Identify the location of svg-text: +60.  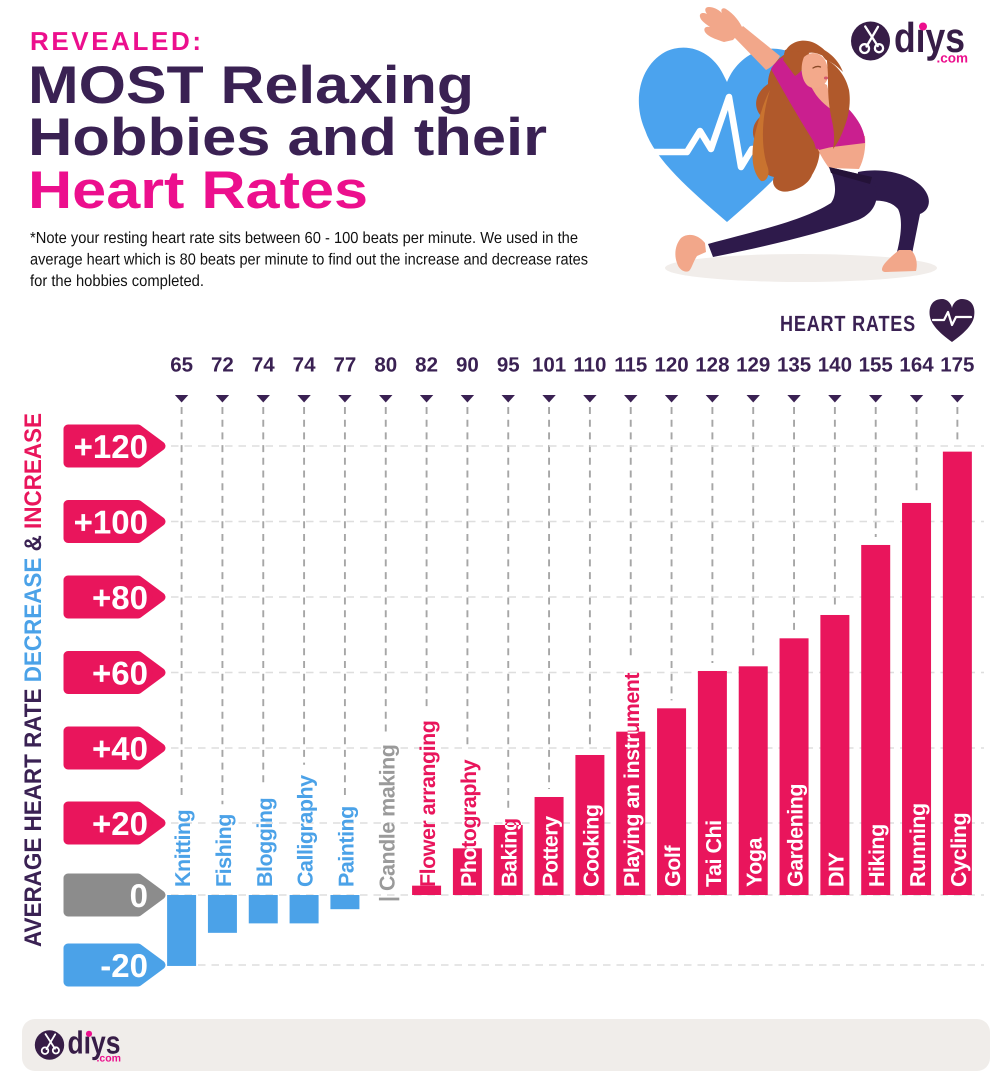
(120, 673).